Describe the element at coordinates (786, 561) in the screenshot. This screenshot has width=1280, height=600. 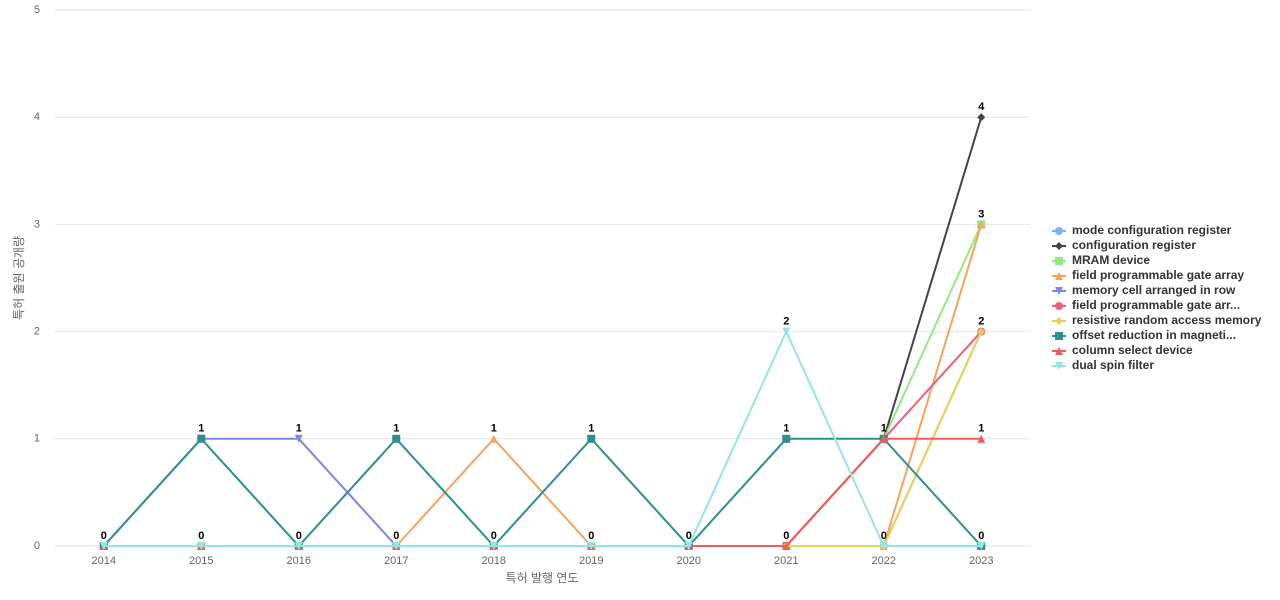
I see `x-tick-label: 2021` at that location.